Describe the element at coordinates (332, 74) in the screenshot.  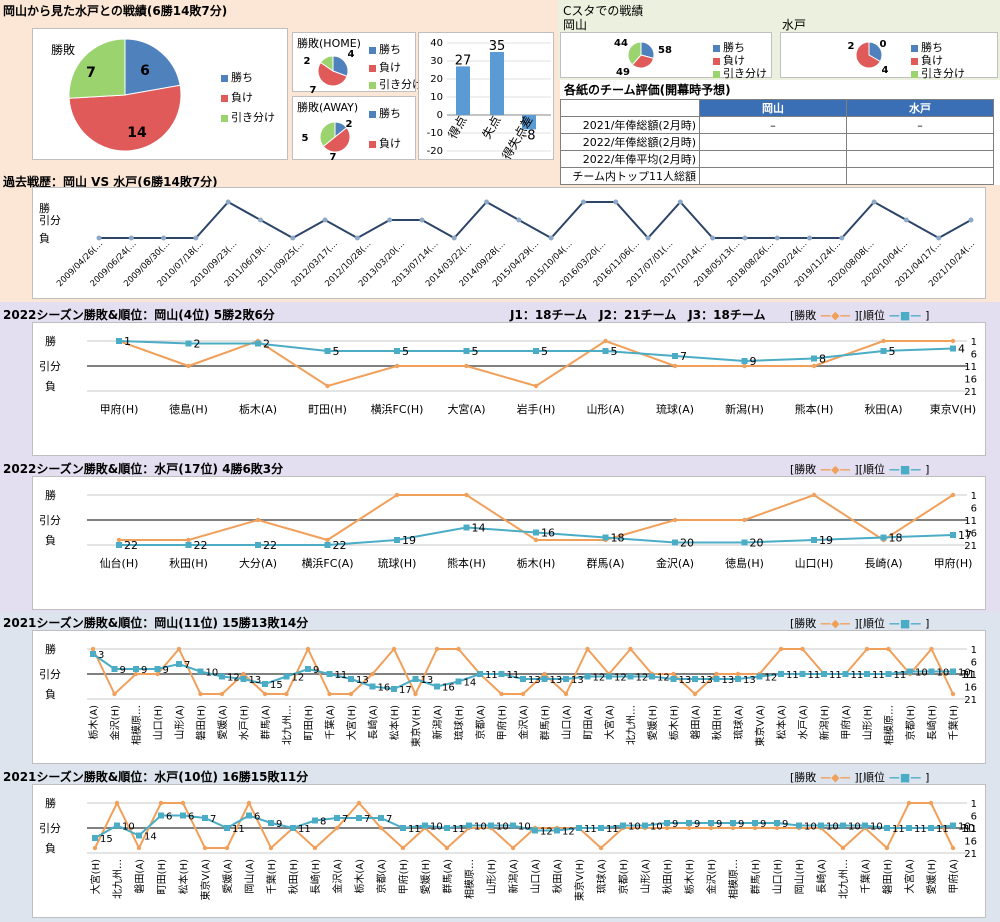
I see `home-loss-slice` at that location.